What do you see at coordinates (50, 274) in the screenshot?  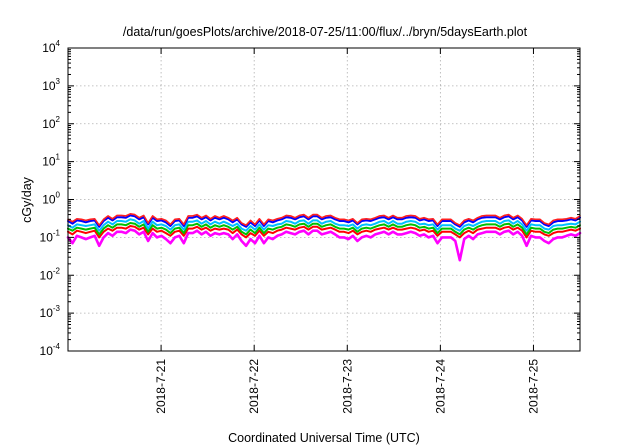 I see `y-tick-label: 10⁻²` at bounding box center [50, 274].